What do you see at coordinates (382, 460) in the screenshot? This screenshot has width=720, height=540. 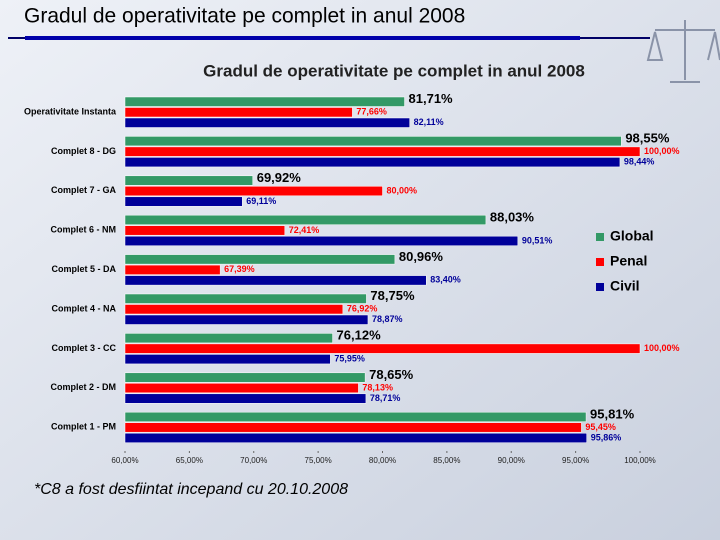 I see `x-tick-label: 80,00%` at bounding box center [382, 460].